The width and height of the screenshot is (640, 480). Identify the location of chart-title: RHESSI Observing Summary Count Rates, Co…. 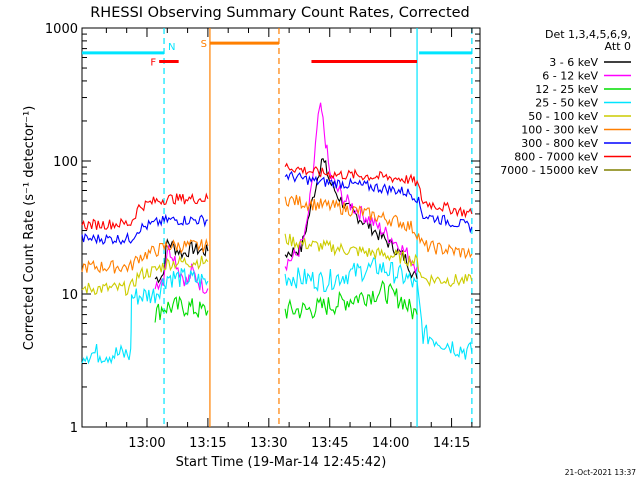
(280, 13).